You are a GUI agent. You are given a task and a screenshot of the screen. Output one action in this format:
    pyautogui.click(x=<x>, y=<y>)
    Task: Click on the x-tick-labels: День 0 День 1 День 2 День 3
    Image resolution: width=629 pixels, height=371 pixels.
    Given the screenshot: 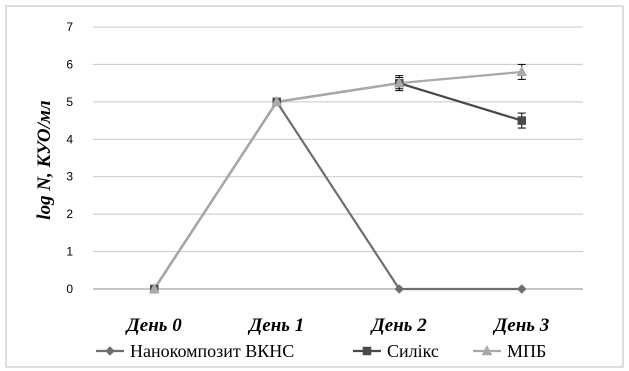 What is the action you would take?
    pyautogui.click(x=337, y=325)
    